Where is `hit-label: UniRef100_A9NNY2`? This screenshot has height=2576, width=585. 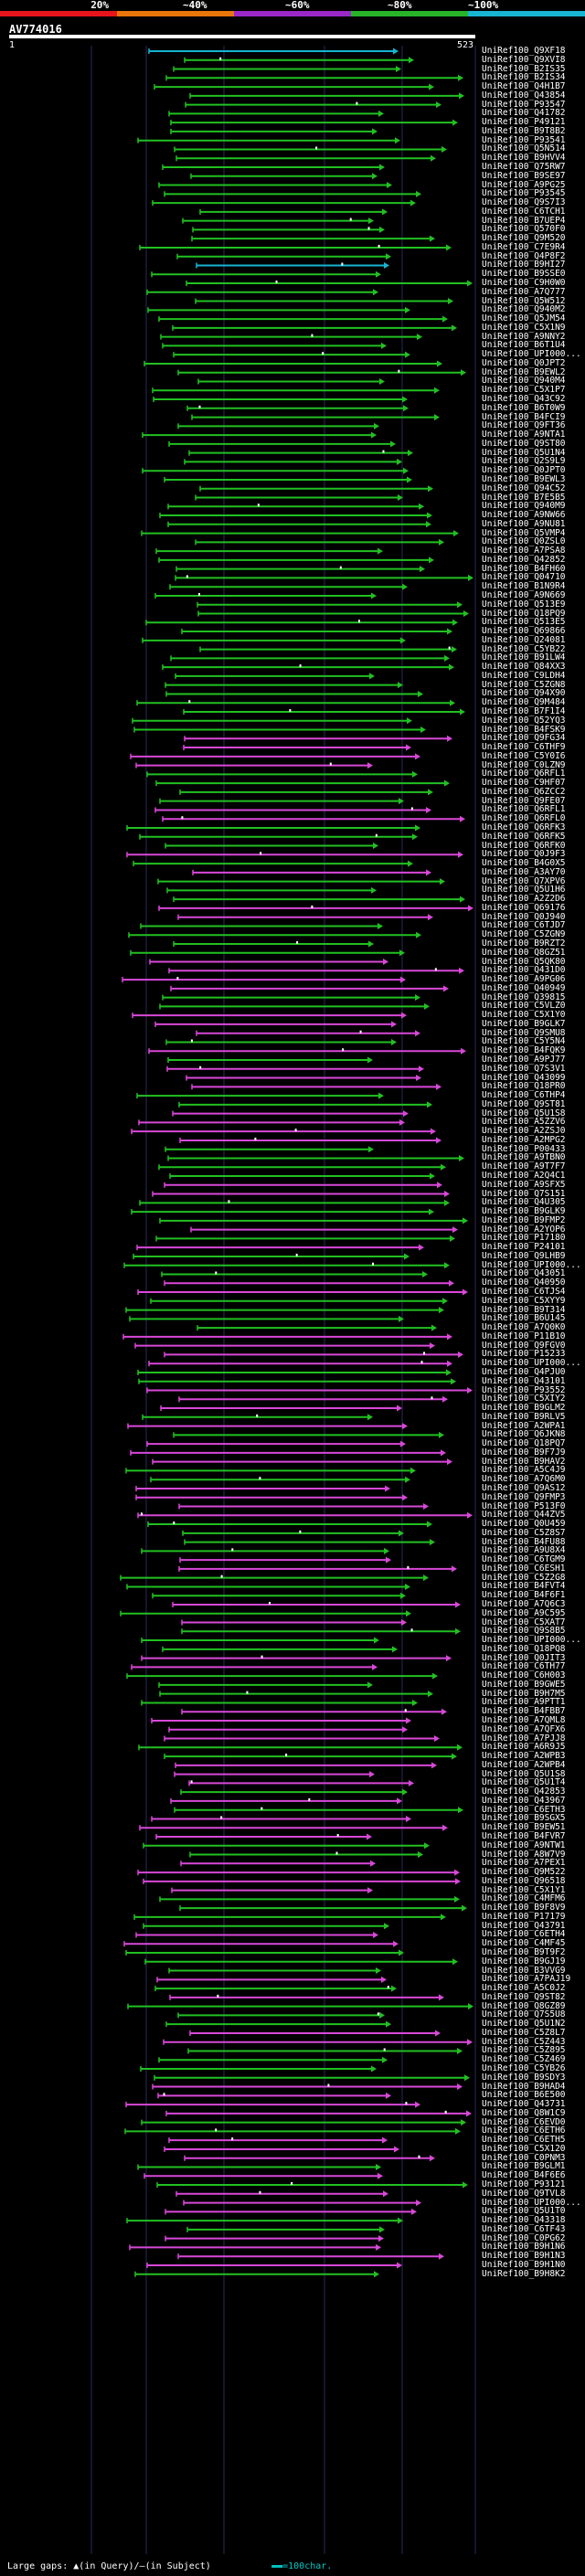 hit-label: UniRef100_A9NNY2 is located at coordinates (524, 336).